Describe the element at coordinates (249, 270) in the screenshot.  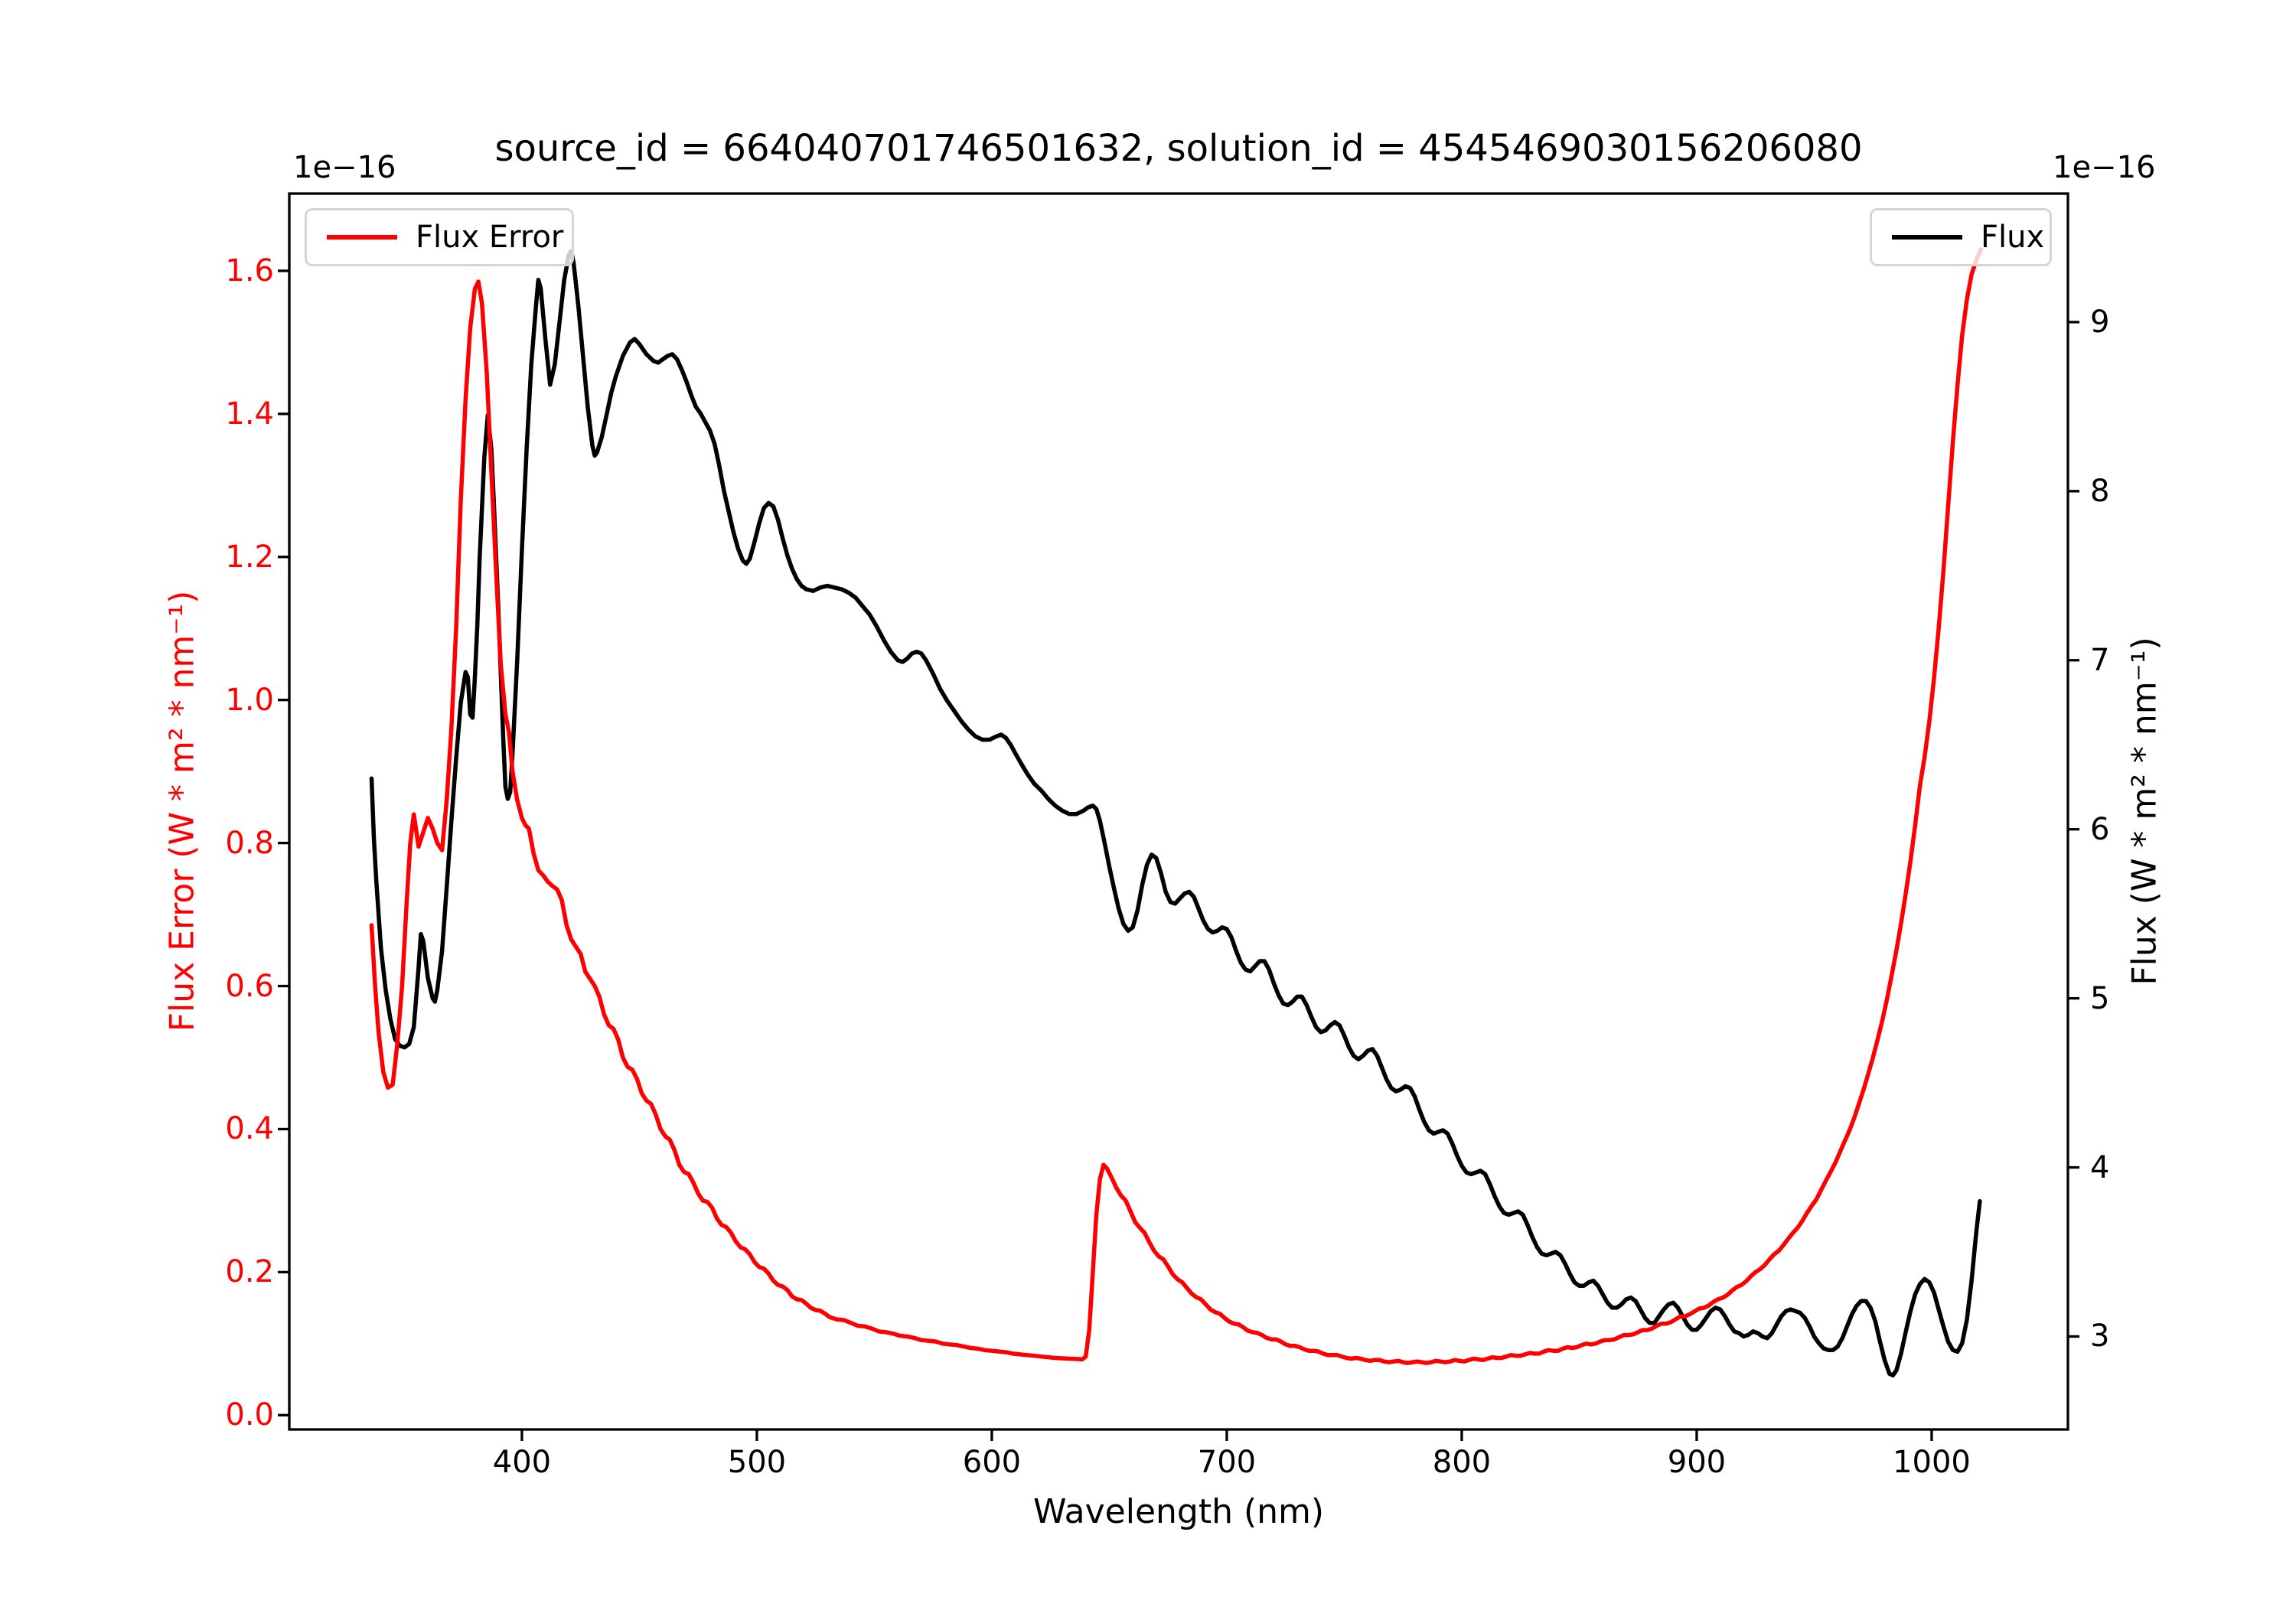
I see `ytick-label-left: 1.6` at that location.